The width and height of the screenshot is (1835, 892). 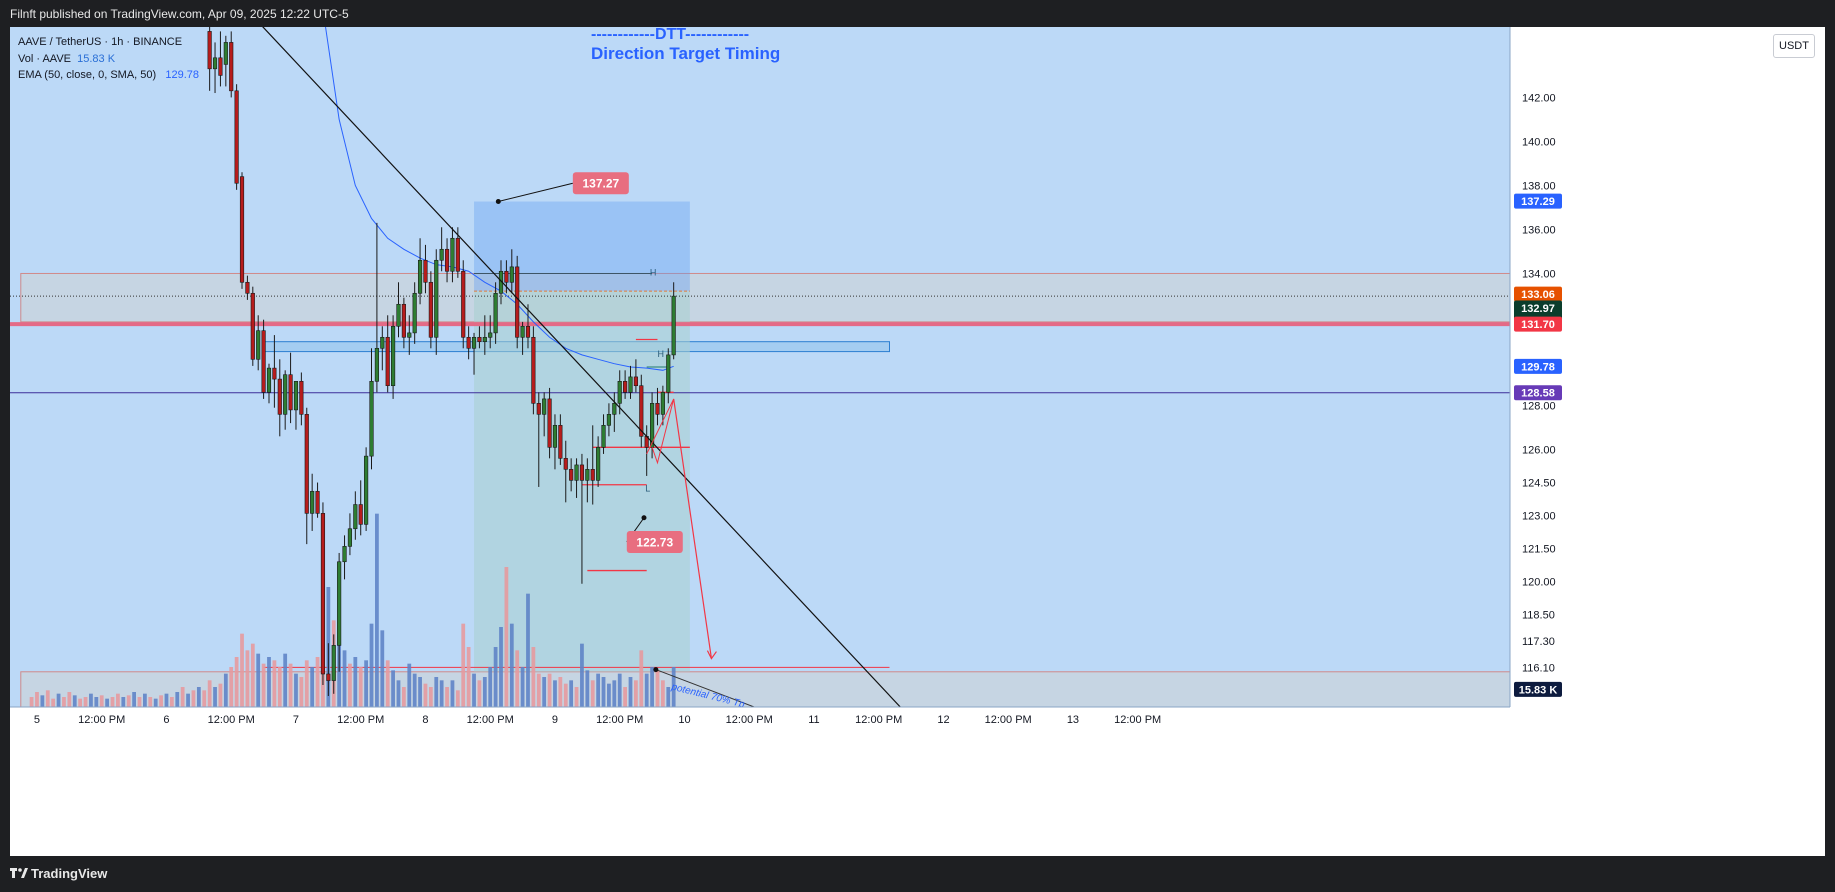 I want to click on price-badge-text-4: 129.78, so click(x=1538, y=367).